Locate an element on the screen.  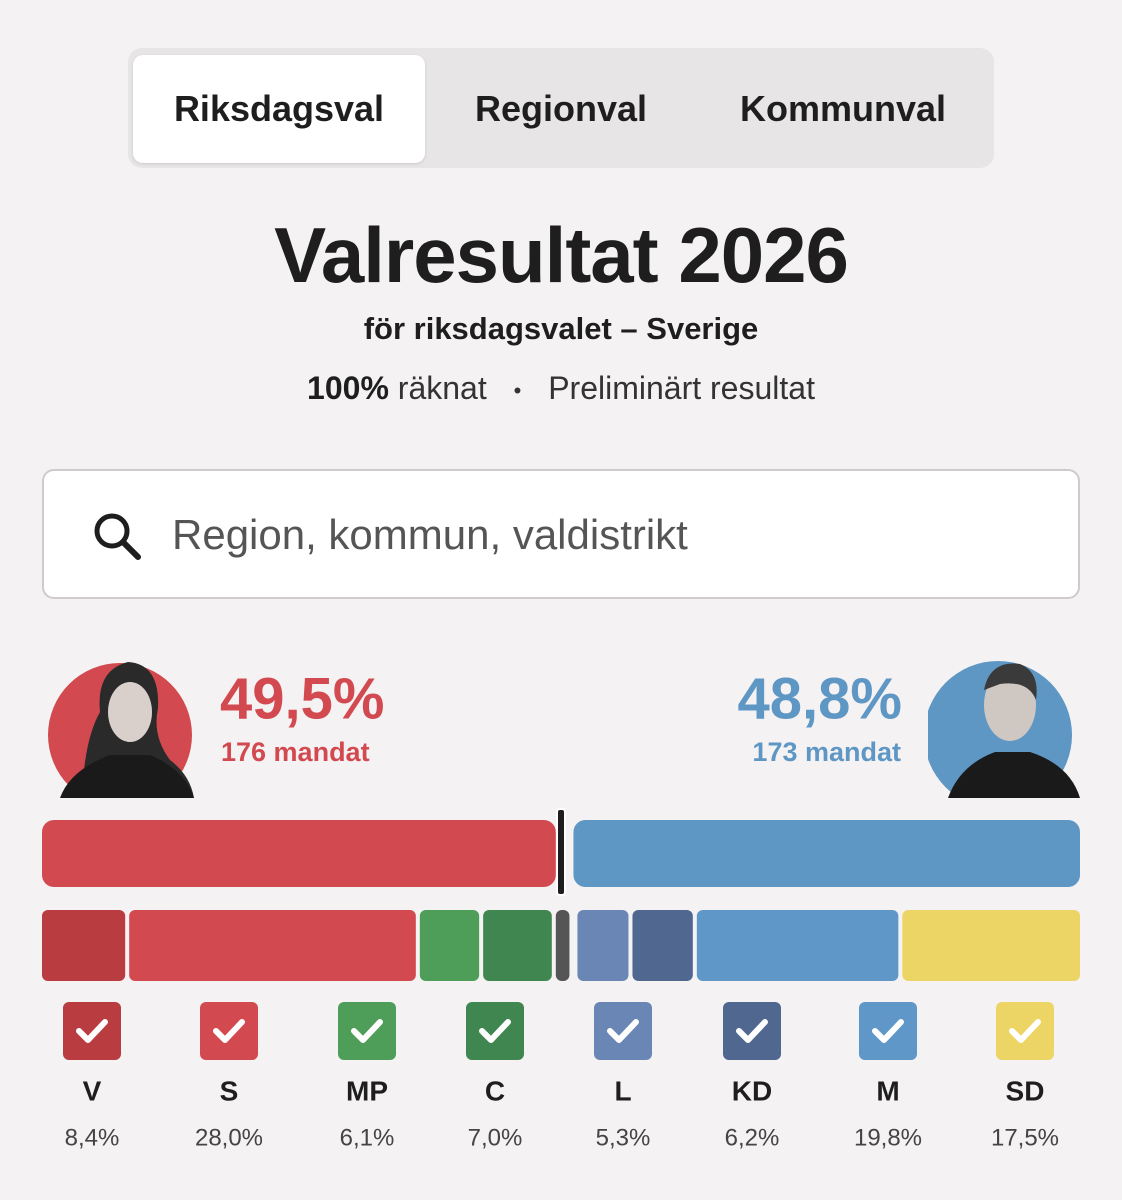
tab-bar: Riksdagsval Regionval Kommunval is located at coordinates (561, 108).